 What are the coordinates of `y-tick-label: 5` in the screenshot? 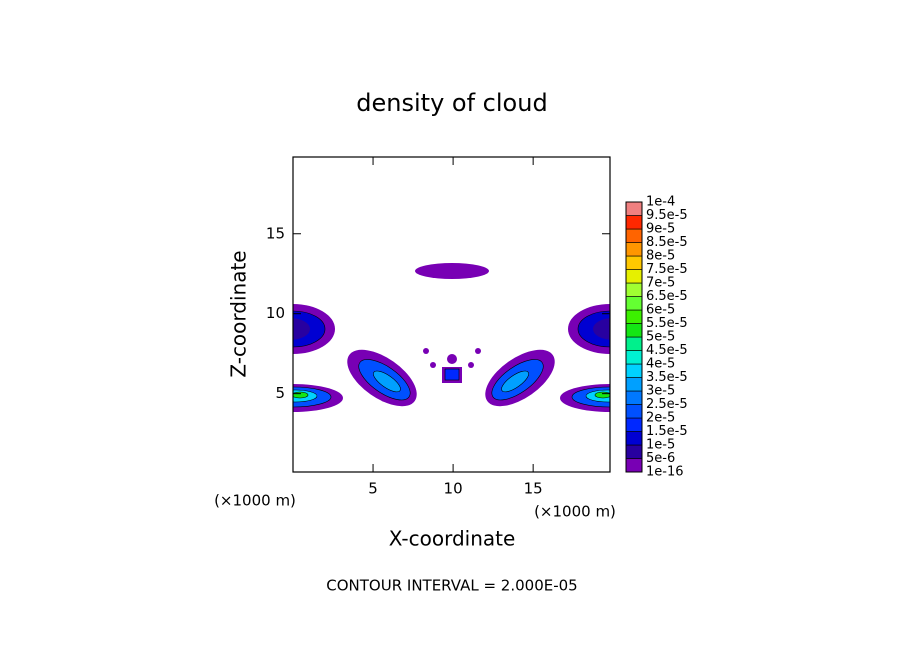 It's located at (280, 393).